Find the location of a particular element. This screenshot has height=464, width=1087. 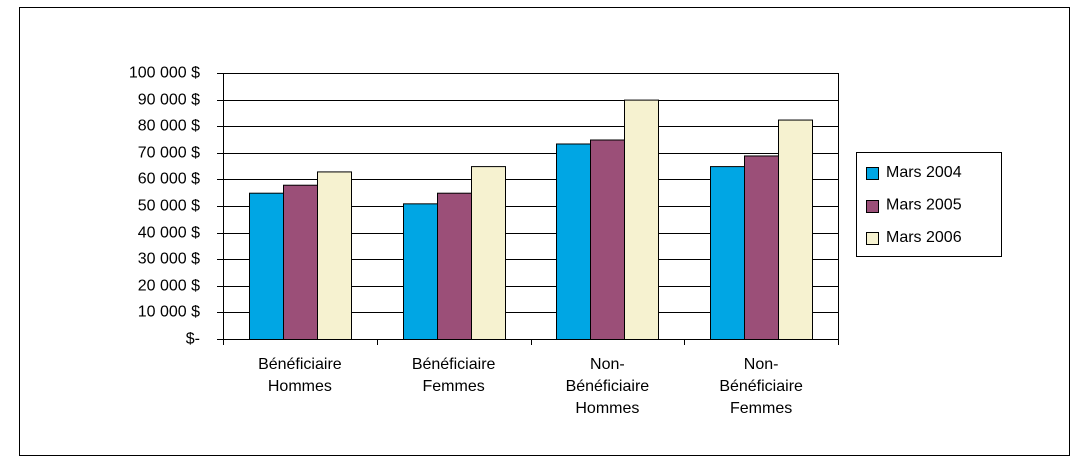

y-tick-label: $- is located at coordinates (193, 339).